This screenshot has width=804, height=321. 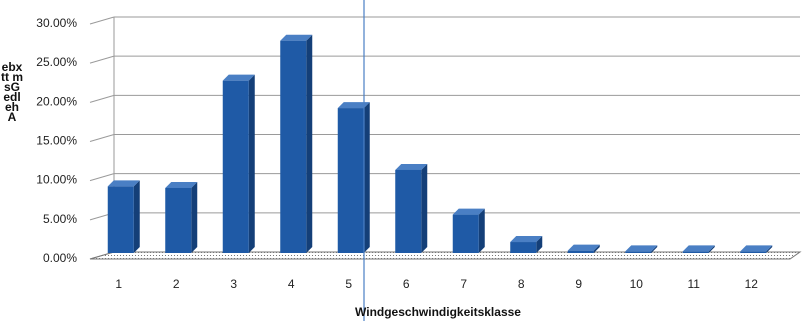 What do you see at coordinates (463, 284) in the screenshot?
I see `x-tick-label: 7` at bounding box center [463, 284].